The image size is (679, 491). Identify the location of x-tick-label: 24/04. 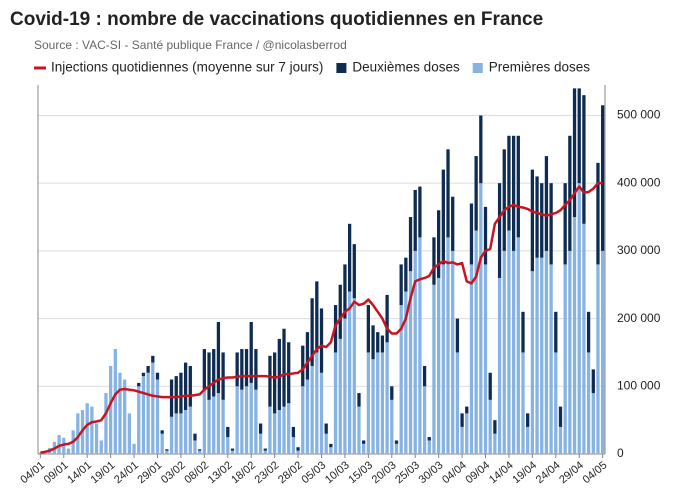
(548, 472).